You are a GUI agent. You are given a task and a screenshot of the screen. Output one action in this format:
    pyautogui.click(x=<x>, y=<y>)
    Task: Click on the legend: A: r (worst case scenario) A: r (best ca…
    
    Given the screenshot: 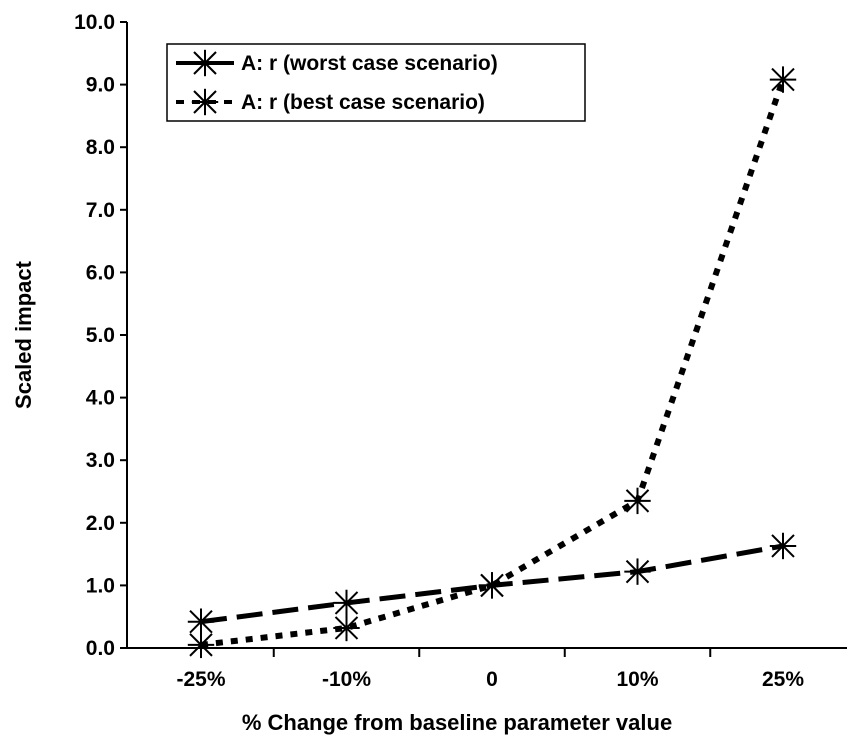 What is the action you would take?
    pyautogui.click(x=376, y=82)
    